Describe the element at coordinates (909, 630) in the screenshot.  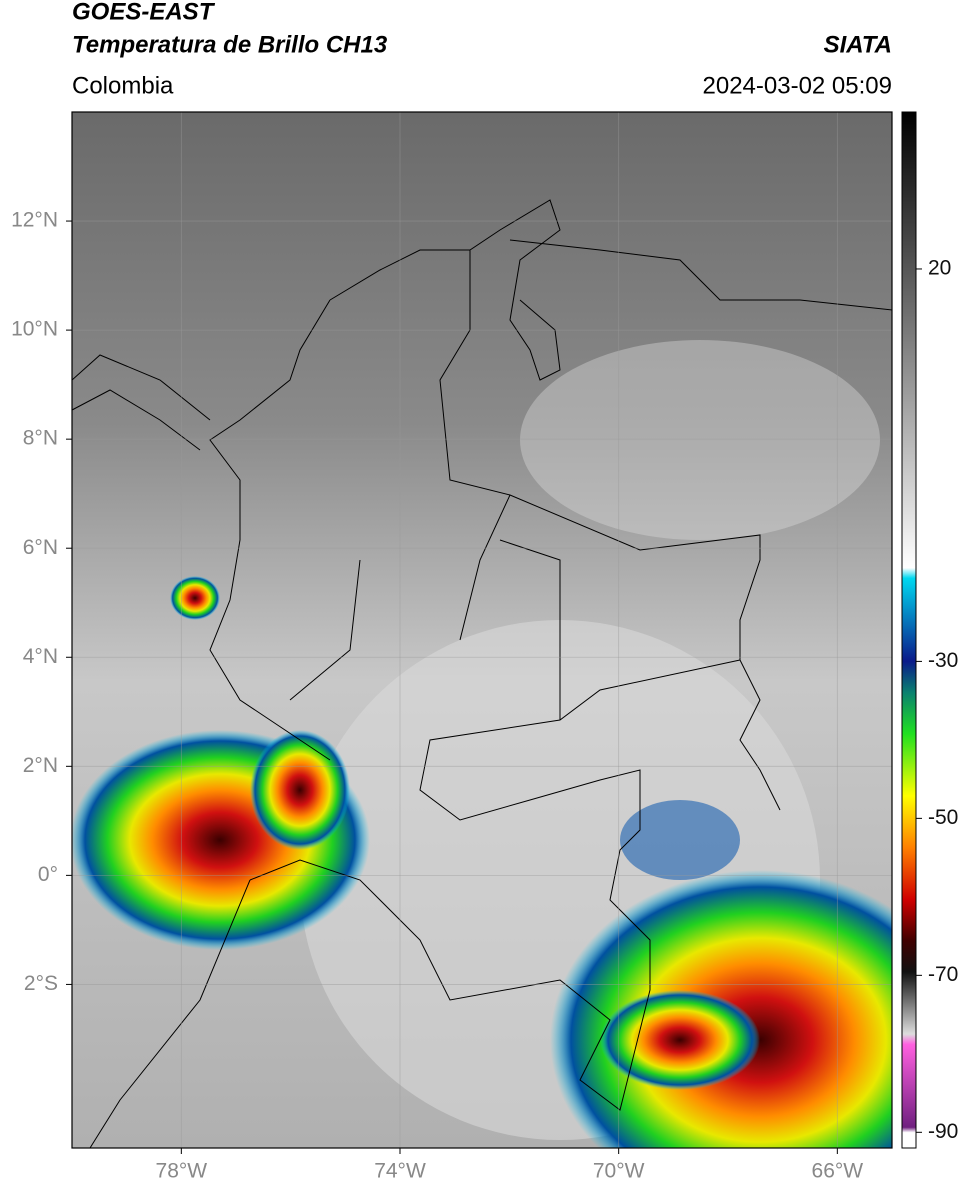
I see `colorbar` at that location.